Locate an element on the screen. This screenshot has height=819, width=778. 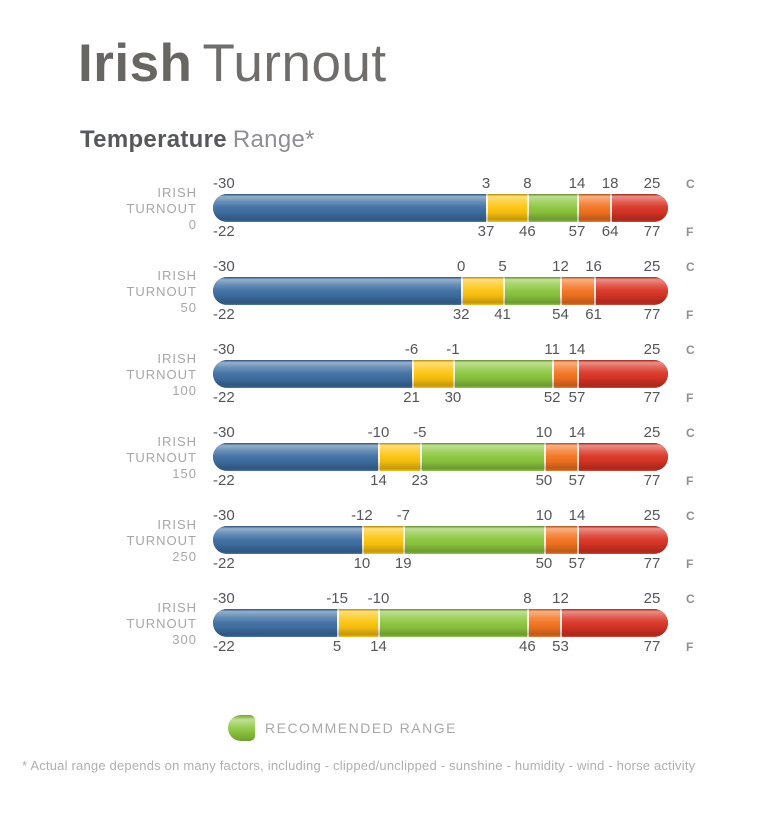
bar-area: -30 -6 -1 11 14 25 -22 21 30 52 57 77 is located at coordinates (440, 374).